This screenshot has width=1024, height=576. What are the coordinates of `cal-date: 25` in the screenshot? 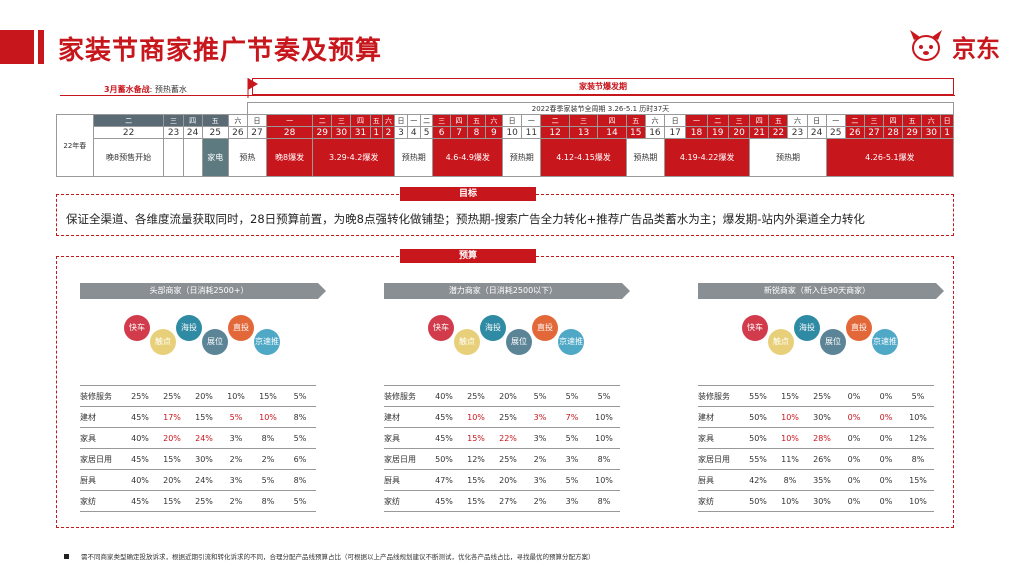 It's located at (215, 132).